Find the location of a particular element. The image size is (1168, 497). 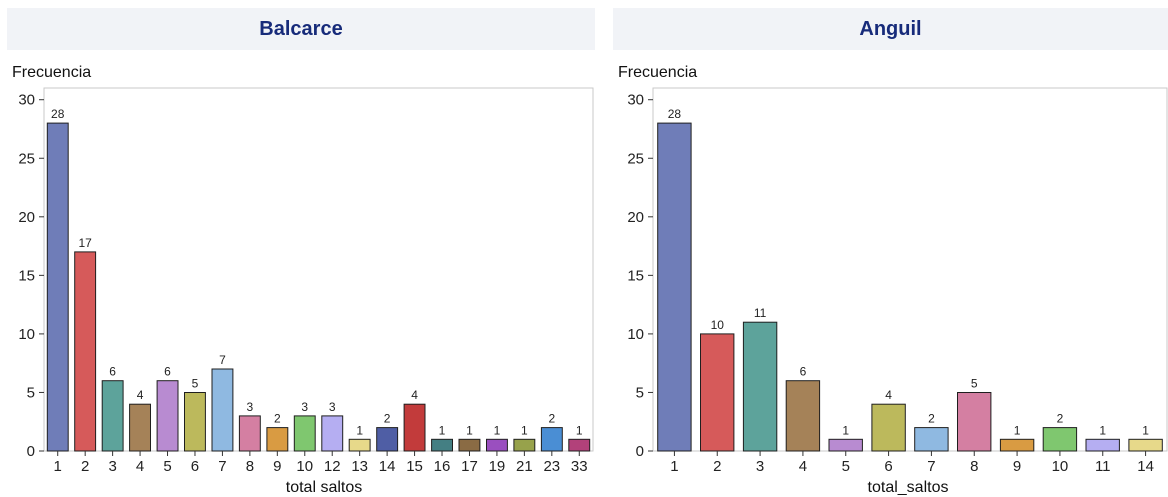

panel-header: Anguil is located at coordinates (890, 29).